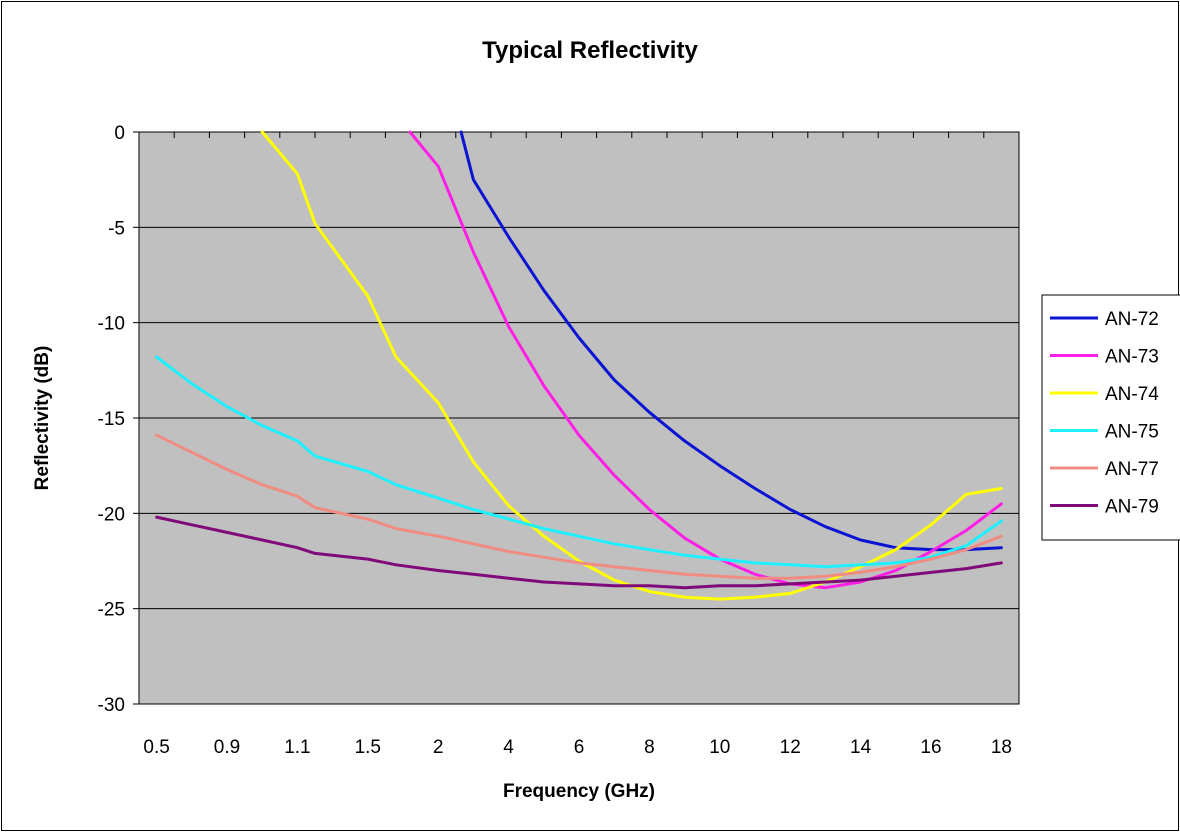 The width and height of the screenshot is (1180, 837). I want to click on x-tick-label: 18, so click(1001, 747).